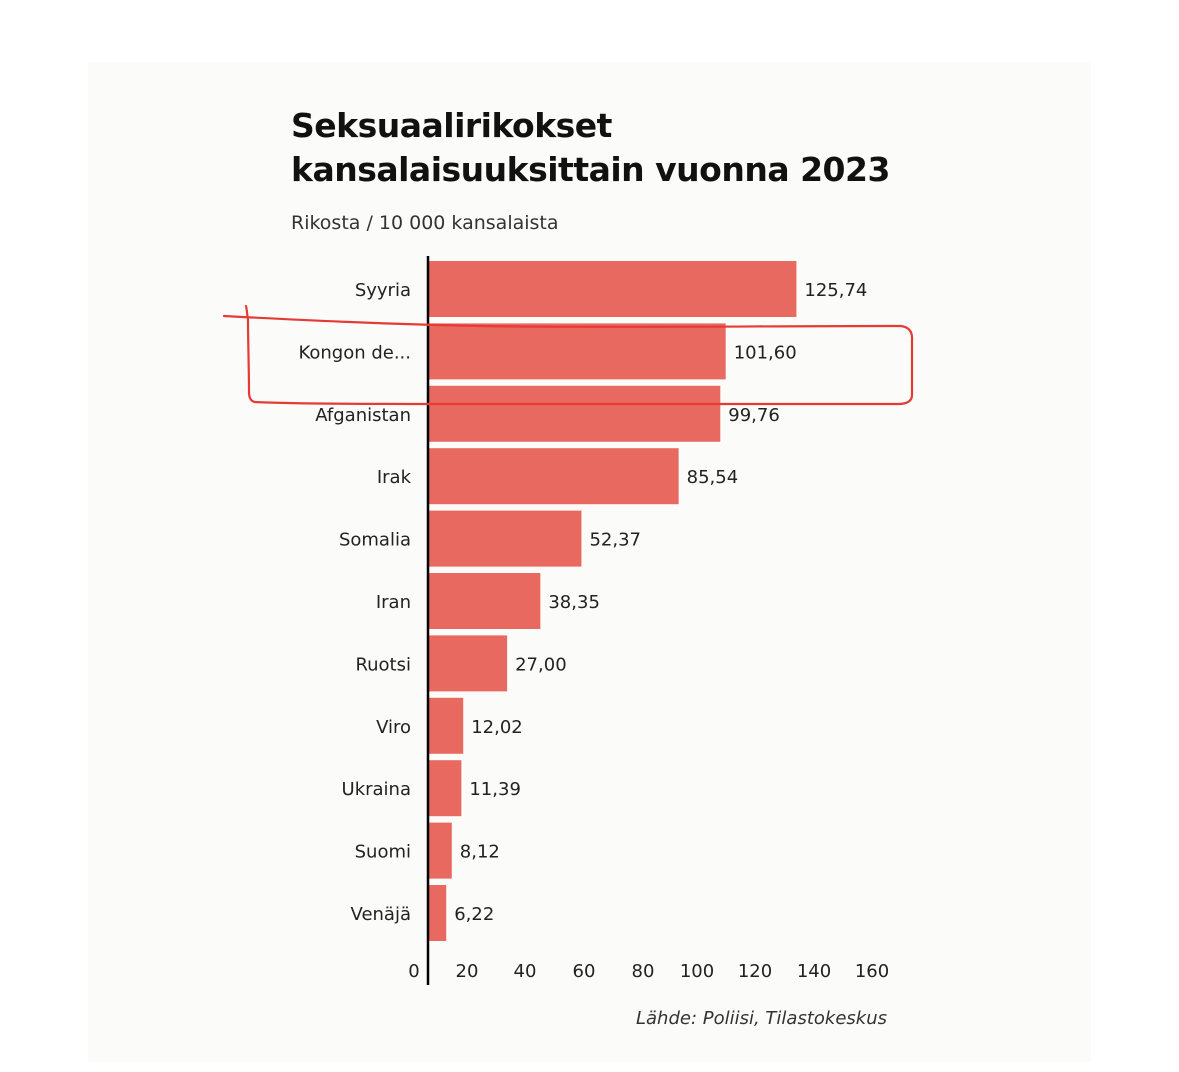 The image size is (1179, 1072). I want to click on category-label: Irak, so click(394, 477).